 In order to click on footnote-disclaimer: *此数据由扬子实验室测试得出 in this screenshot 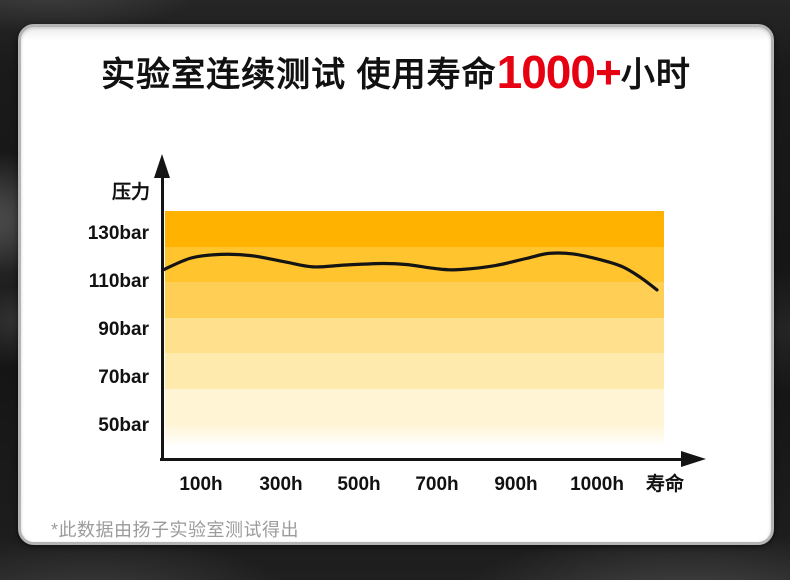, I will do `click(175, 530)`.